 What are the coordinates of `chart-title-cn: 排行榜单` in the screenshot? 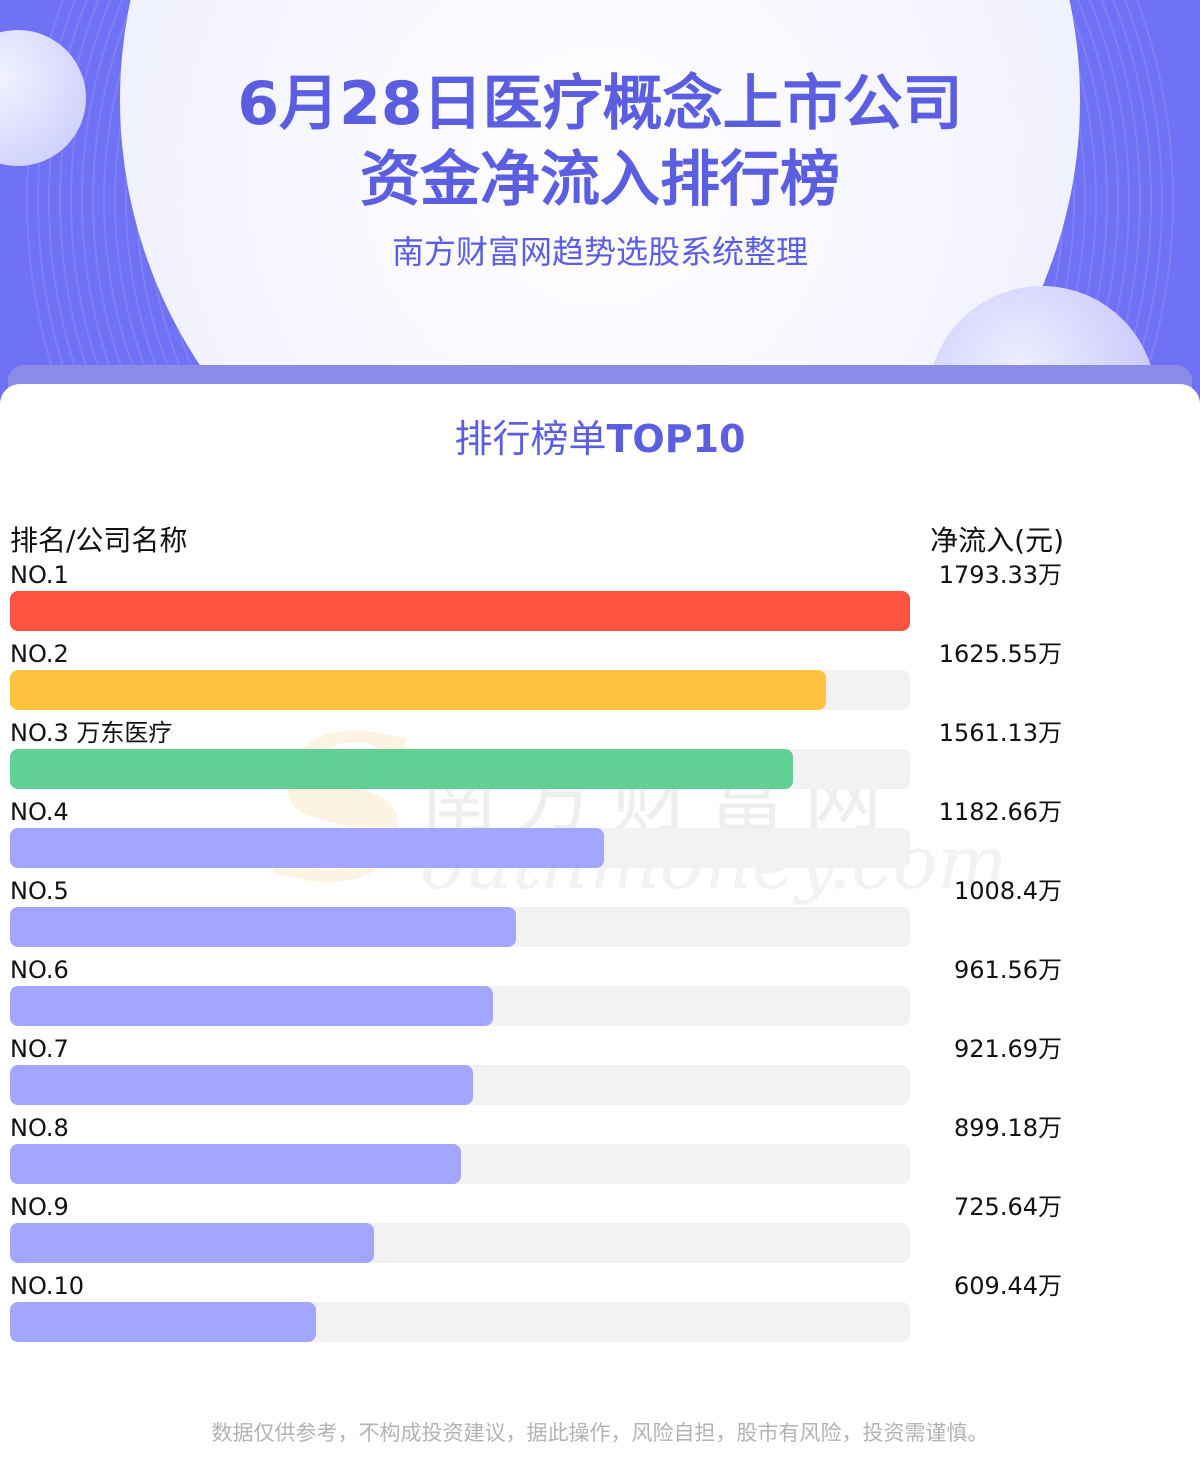 It's located at (530, 439).